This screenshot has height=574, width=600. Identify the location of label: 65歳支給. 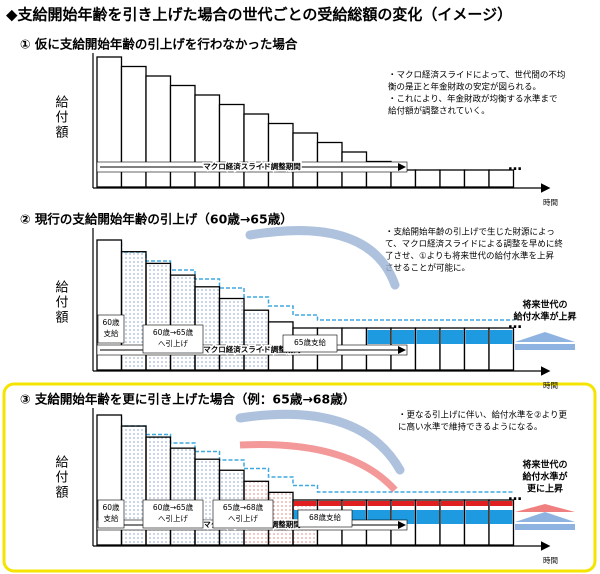
(310, 342).